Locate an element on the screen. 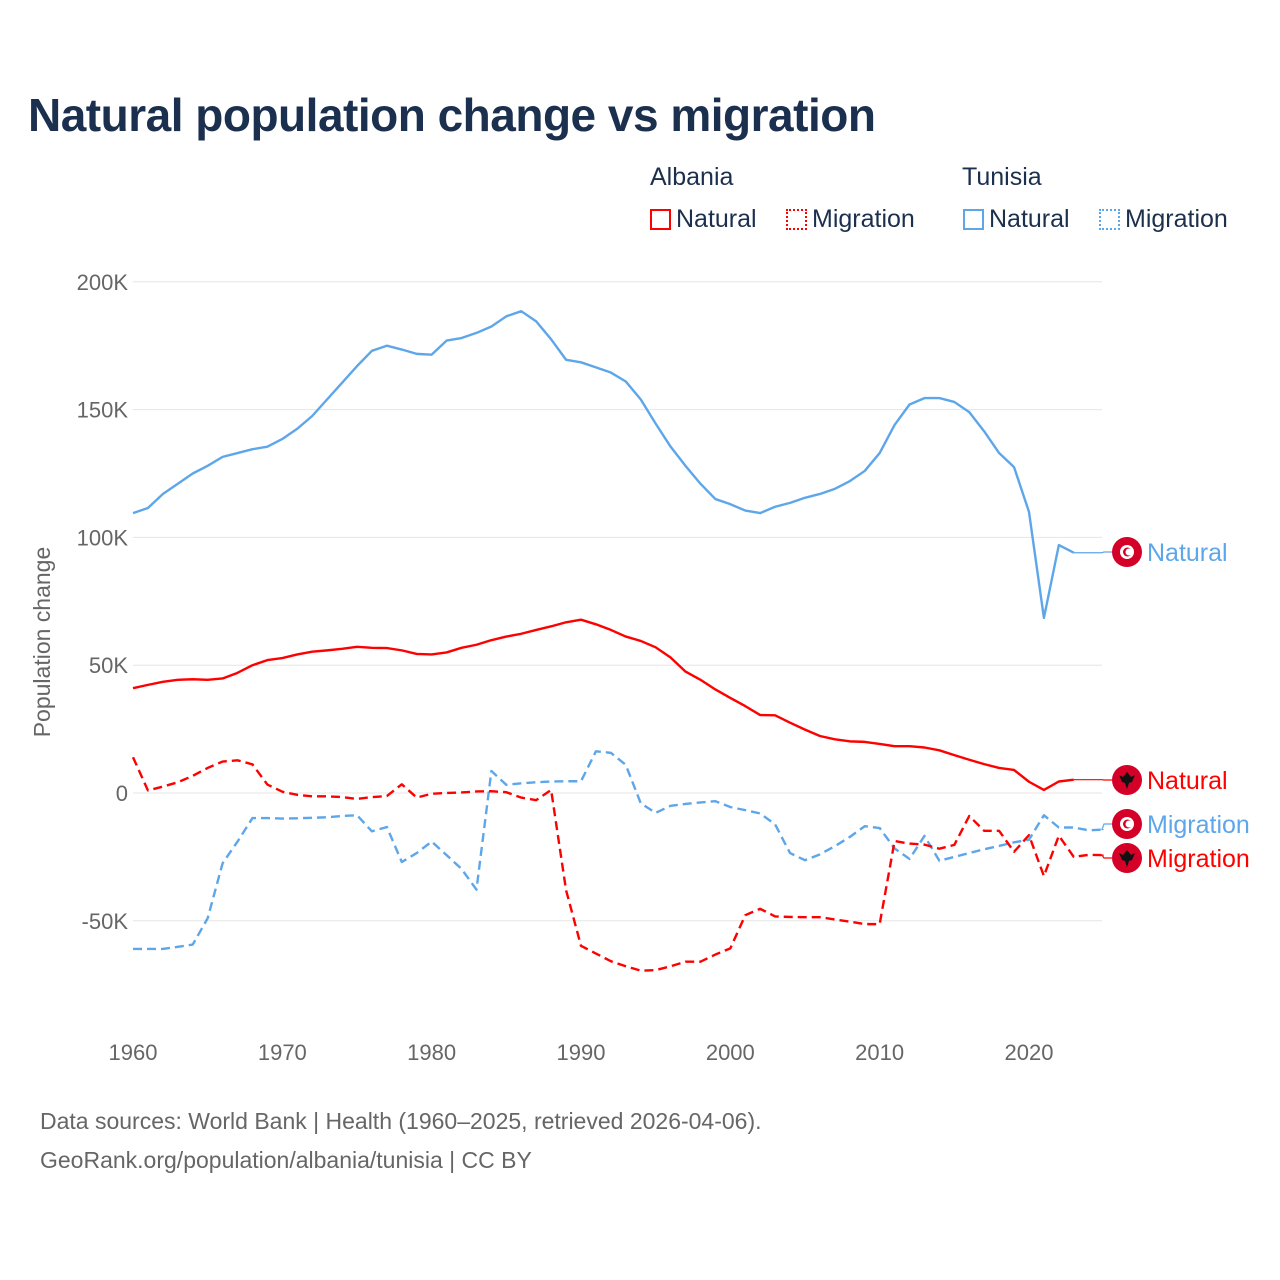 The width and height of the screenshot is (1280, 1280). y-axis-label: Population change is located at coordinates (42, 642).